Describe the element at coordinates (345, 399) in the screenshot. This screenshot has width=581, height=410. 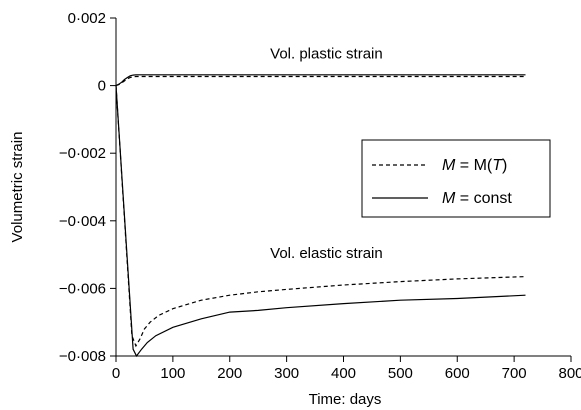
I see `x-axis-title: Time: days` at that location.